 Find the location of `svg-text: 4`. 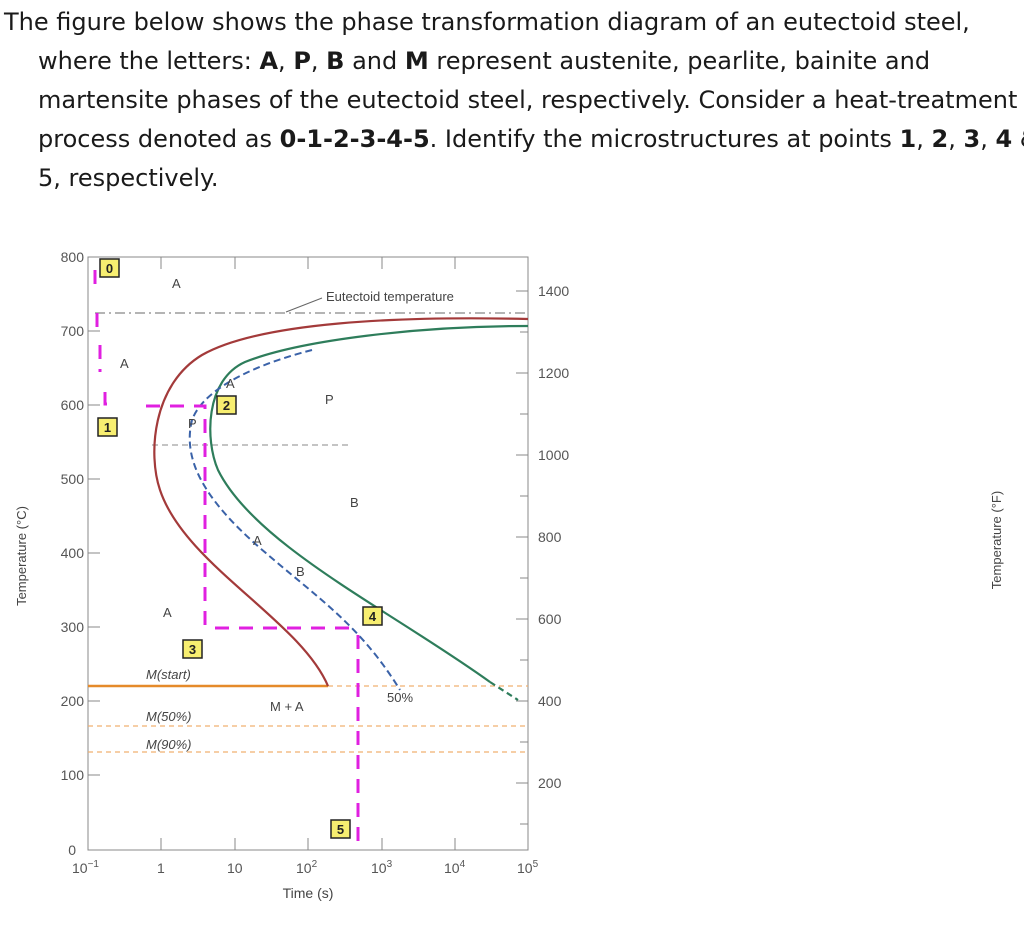

svg-text: 4 is located at coordinates (373, 616).